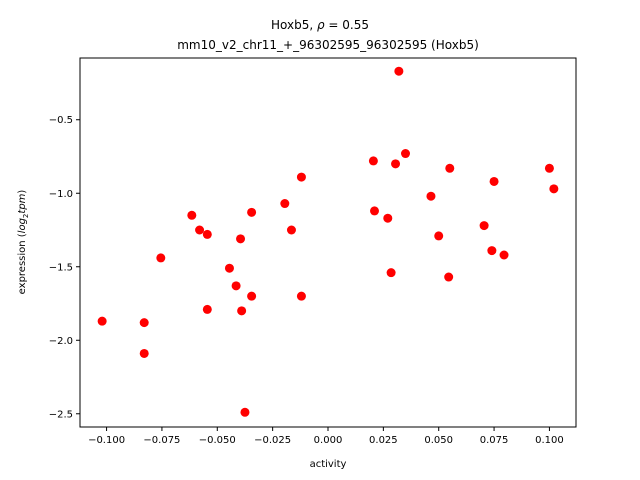 This screenshot has height=480, width=640. What do you see at coordinates (61, 267) in the screenshot?
I see `y-tick-label: −1.5` at bounding box center [61, 267].